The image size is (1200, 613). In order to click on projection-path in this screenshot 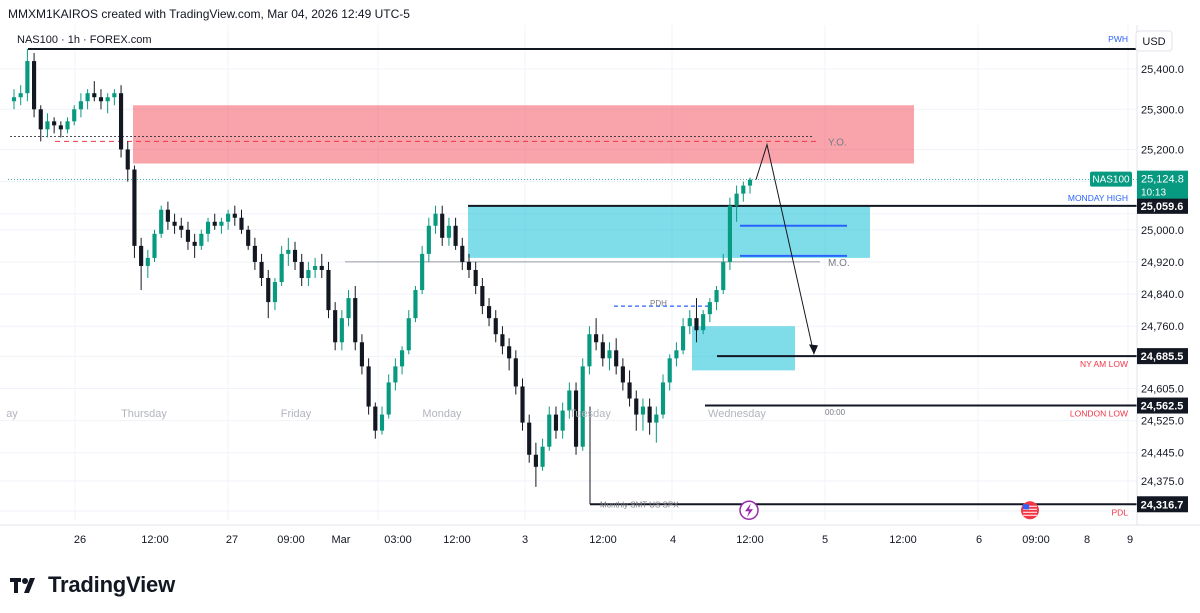, I will do `click(785, 248)`.